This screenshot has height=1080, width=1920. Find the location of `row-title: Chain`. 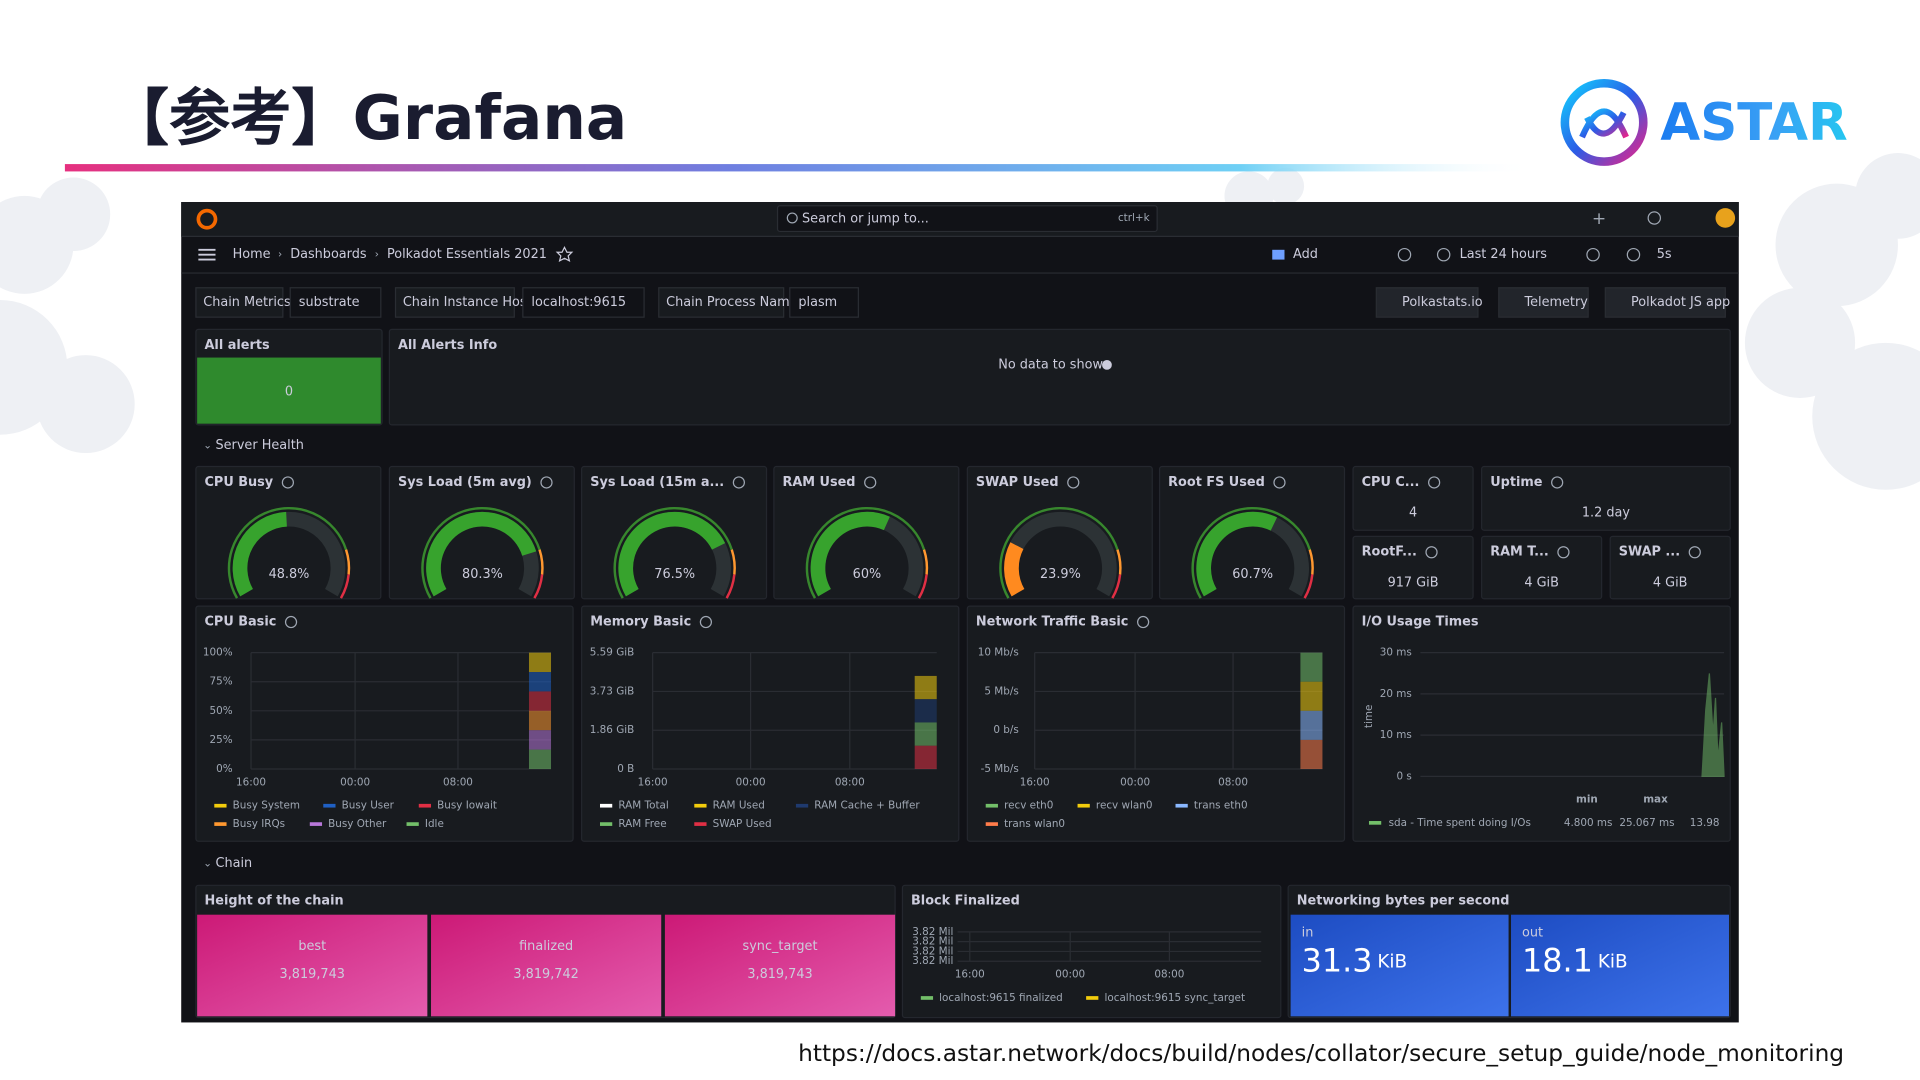

row-title: Chain is located at coordinates (234, 863).